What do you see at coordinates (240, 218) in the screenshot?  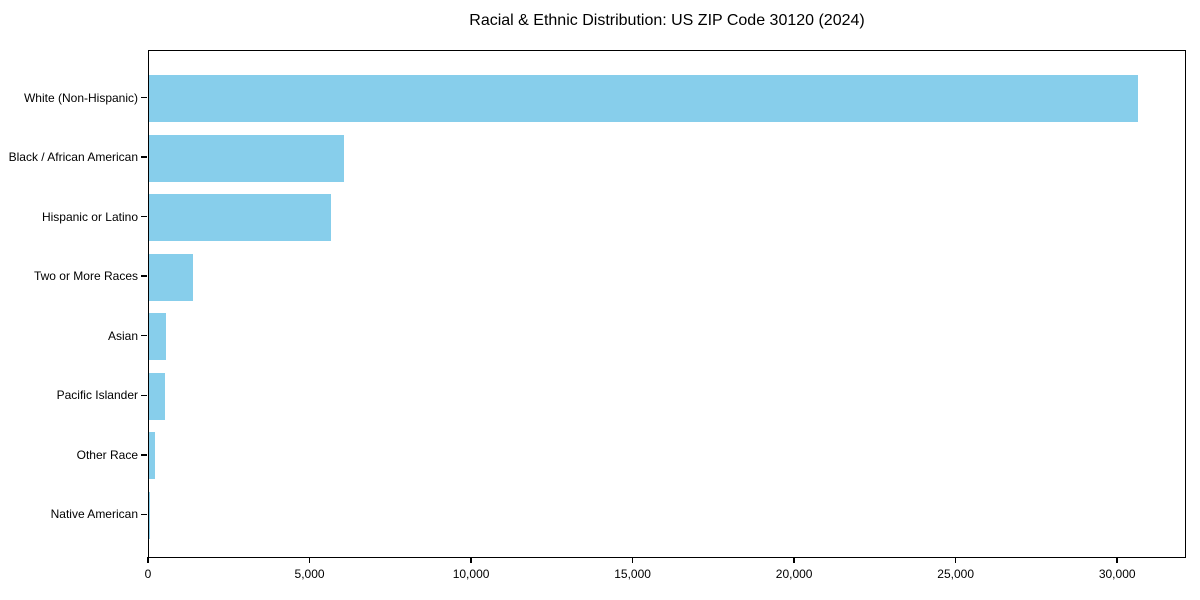 I see `bar-hispanic-or-latino` at bounding box center [240, 218].